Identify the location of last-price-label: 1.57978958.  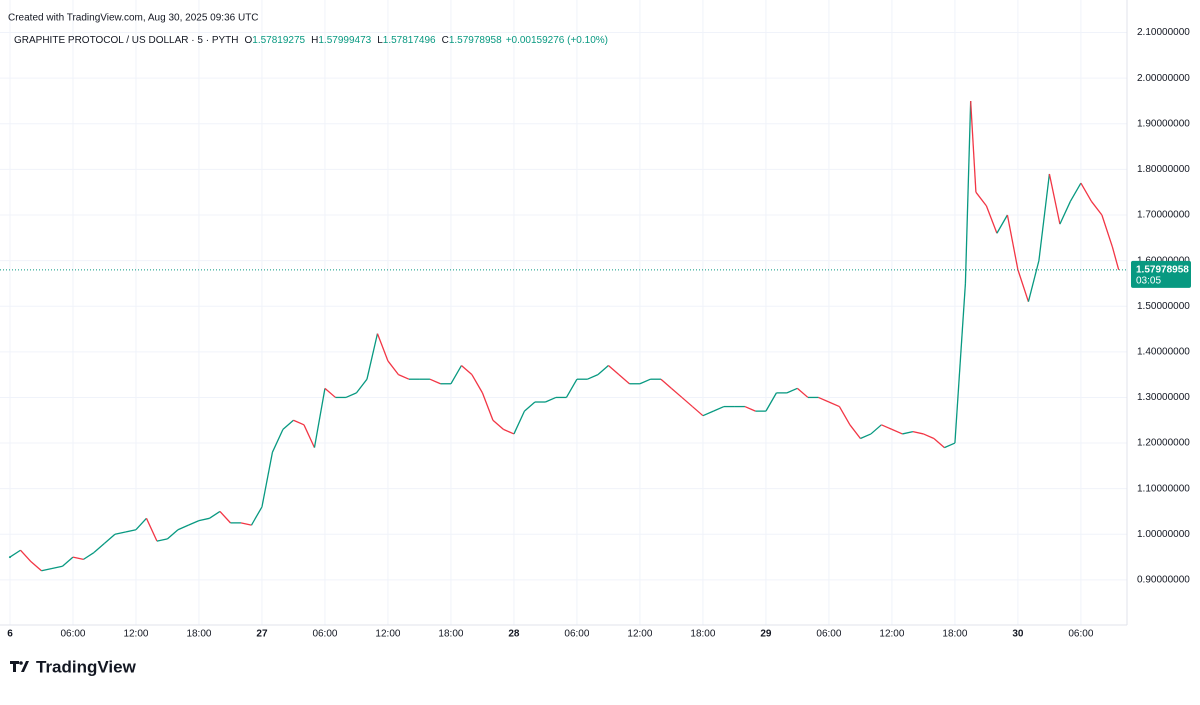
(1162, 269).